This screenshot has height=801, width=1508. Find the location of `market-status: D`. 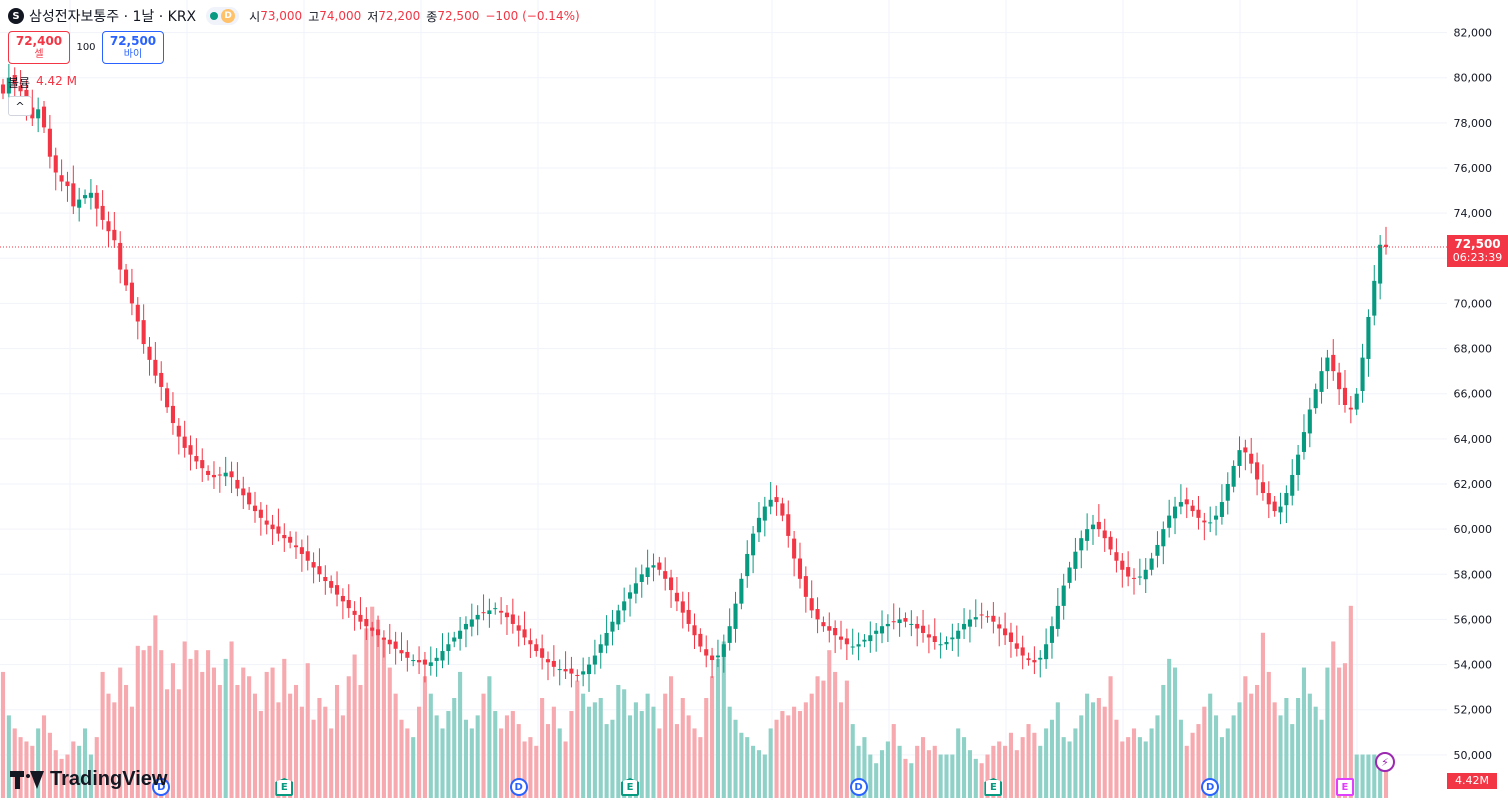

market-status: D is located at coordinates (223, 16).